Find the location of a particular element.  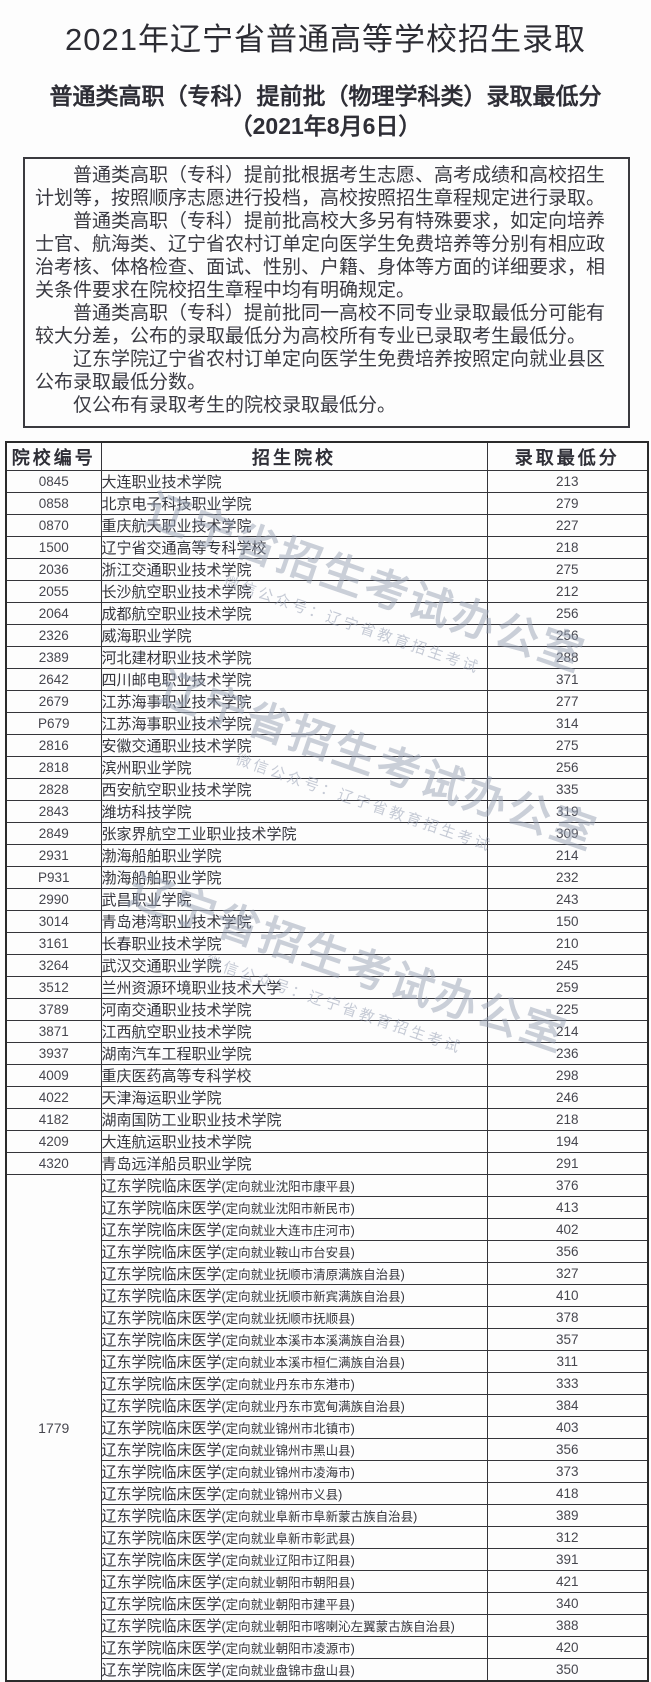

cell-score: 236 is located at coordinates (567, 1053).